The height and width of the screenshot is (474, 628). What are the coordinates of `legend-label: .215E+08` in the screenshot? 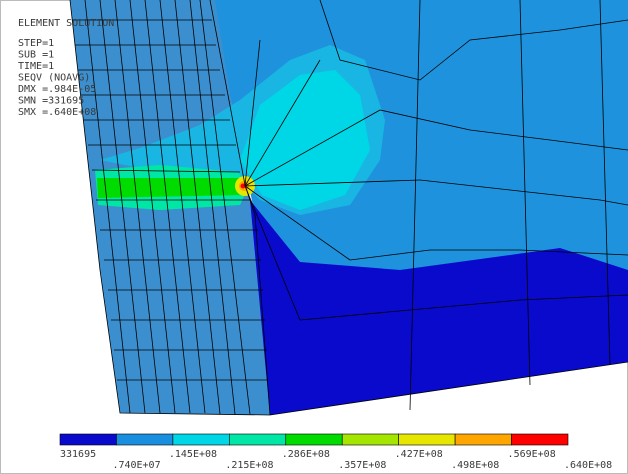 It's located at (249, 465).